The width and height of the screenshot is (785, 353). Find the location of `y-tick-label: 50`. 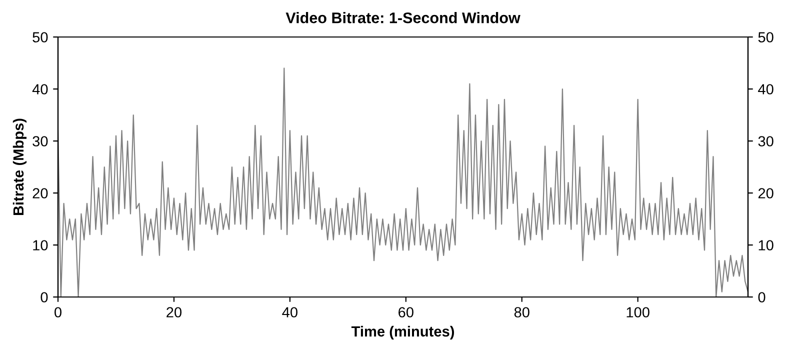

y-tick-label: 50 is located at coordinates (40, 37).